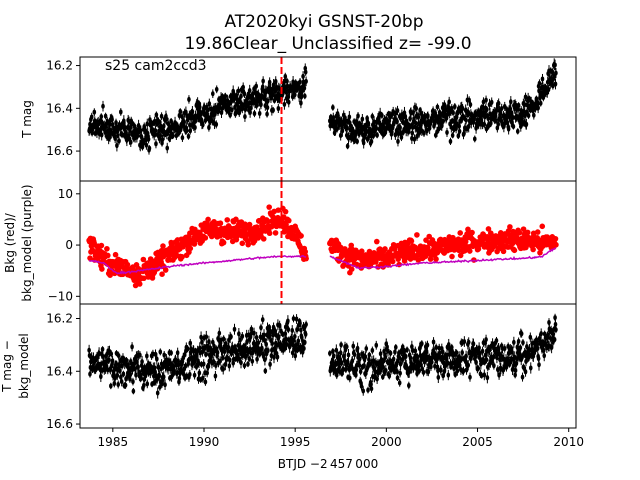 Image resolution: width=640 pixels, height=480 pixels. Describe the element at coordinates (327, 44) in the screenshot. I see `figure-title-line2: 19.86Clear_ Unclassified z= -99.0` at that location.